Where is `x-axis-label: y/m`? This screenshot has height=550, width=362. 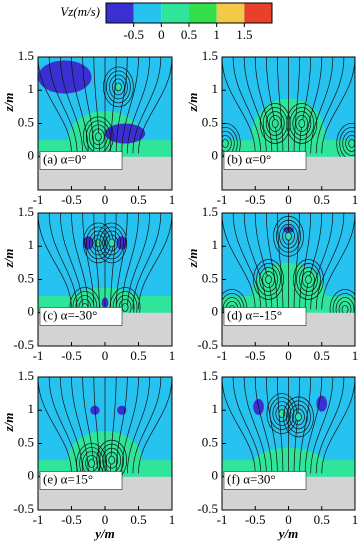
x-axis-label: y/m is located at coordinates (104, 533).